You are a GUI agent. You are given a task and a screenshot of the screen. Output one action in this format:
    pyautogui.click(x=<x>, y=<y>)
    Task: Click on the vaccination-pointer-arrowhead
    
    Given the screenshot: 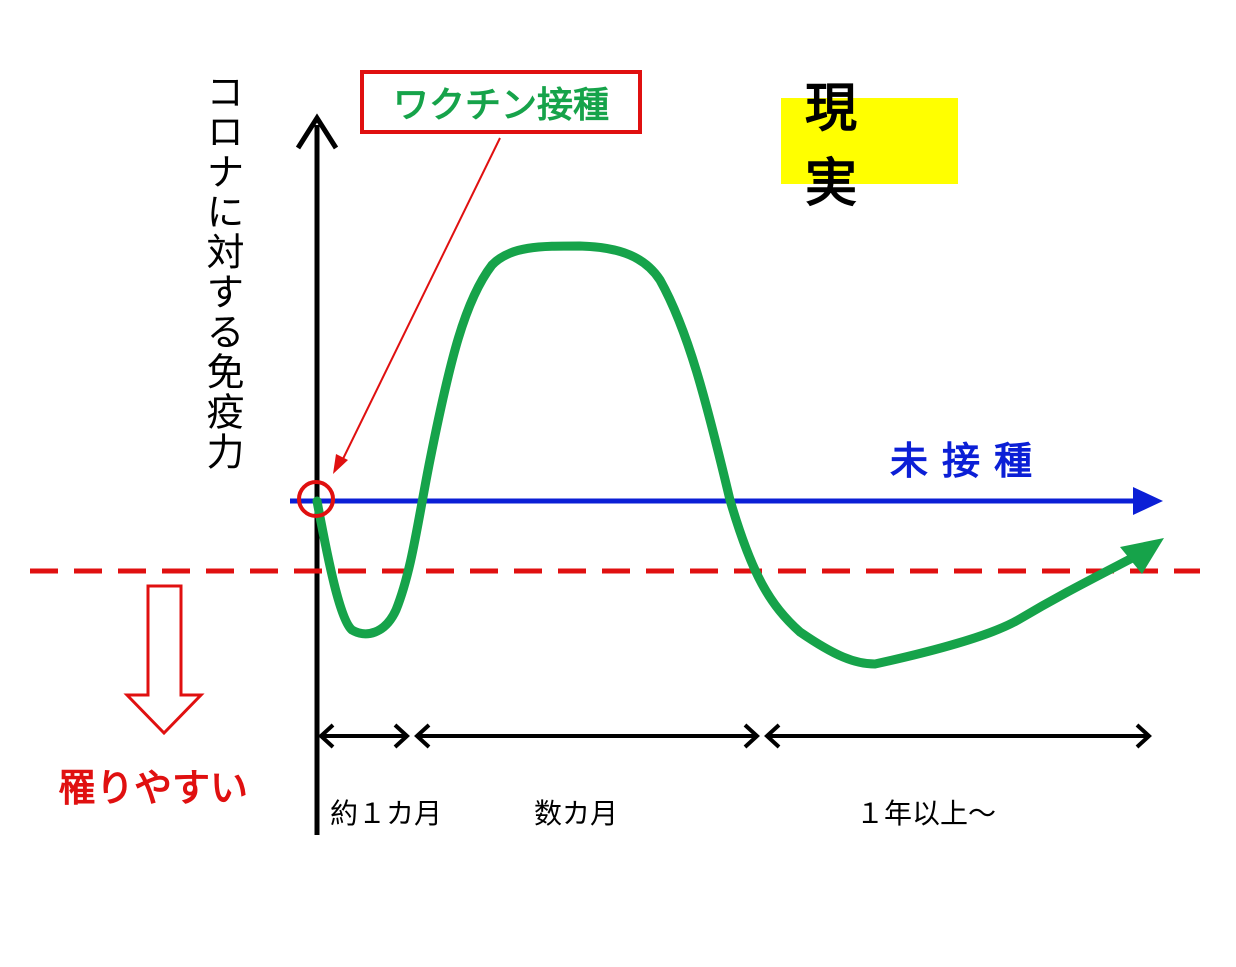 What is the action you would take?
    pyautogui.click(x=340, y=464)
    